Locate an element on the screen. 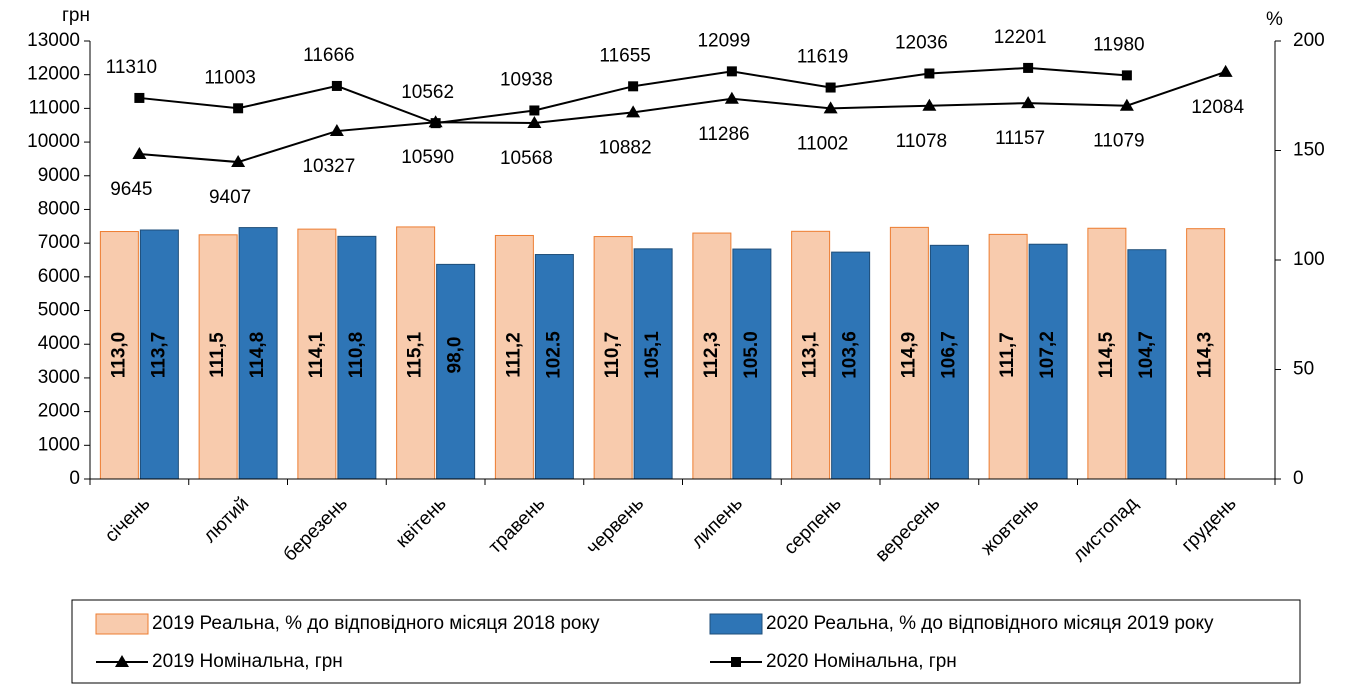 The width and height of the screenshot is (1347, 684). line-value-label: 11003 is located at coordinates (229, 77).